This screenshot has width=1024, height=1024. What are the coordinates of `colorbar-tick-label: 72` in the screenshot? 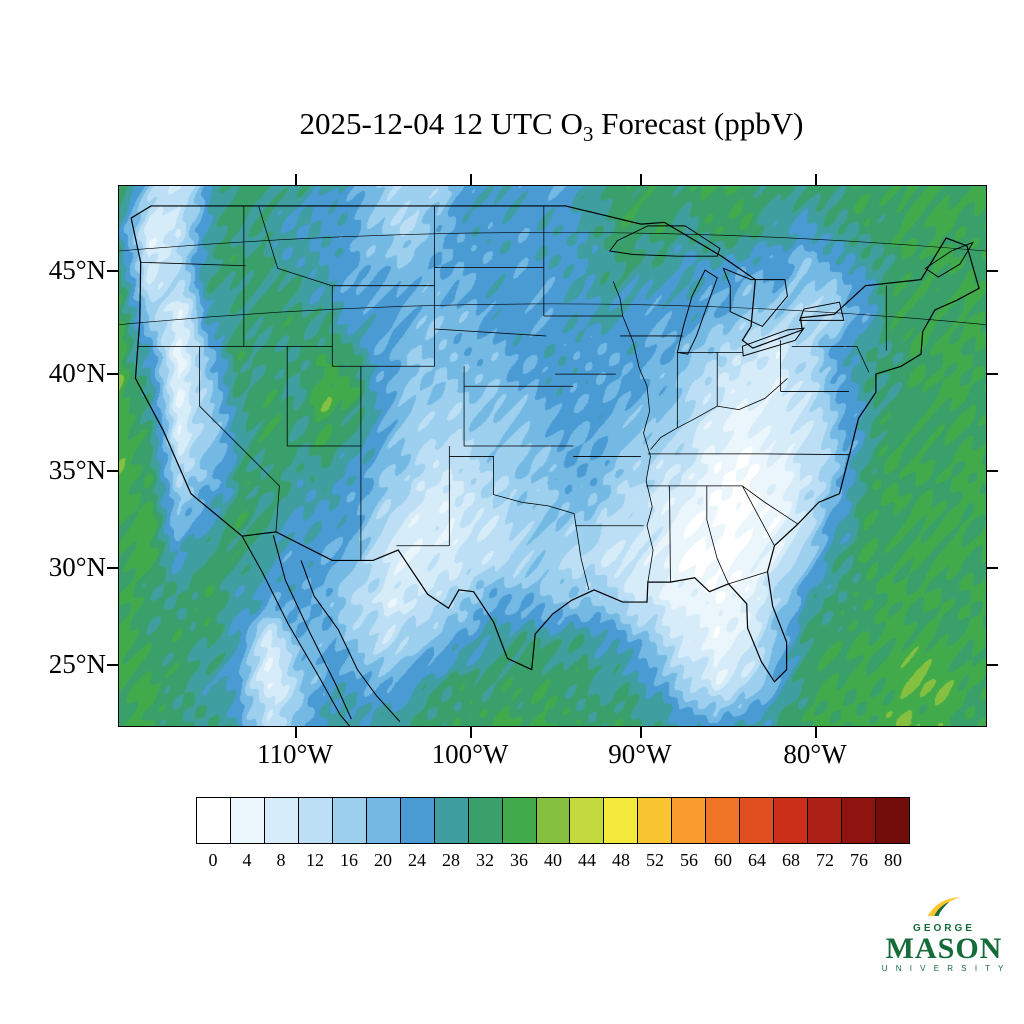 It's located at (825, 860).